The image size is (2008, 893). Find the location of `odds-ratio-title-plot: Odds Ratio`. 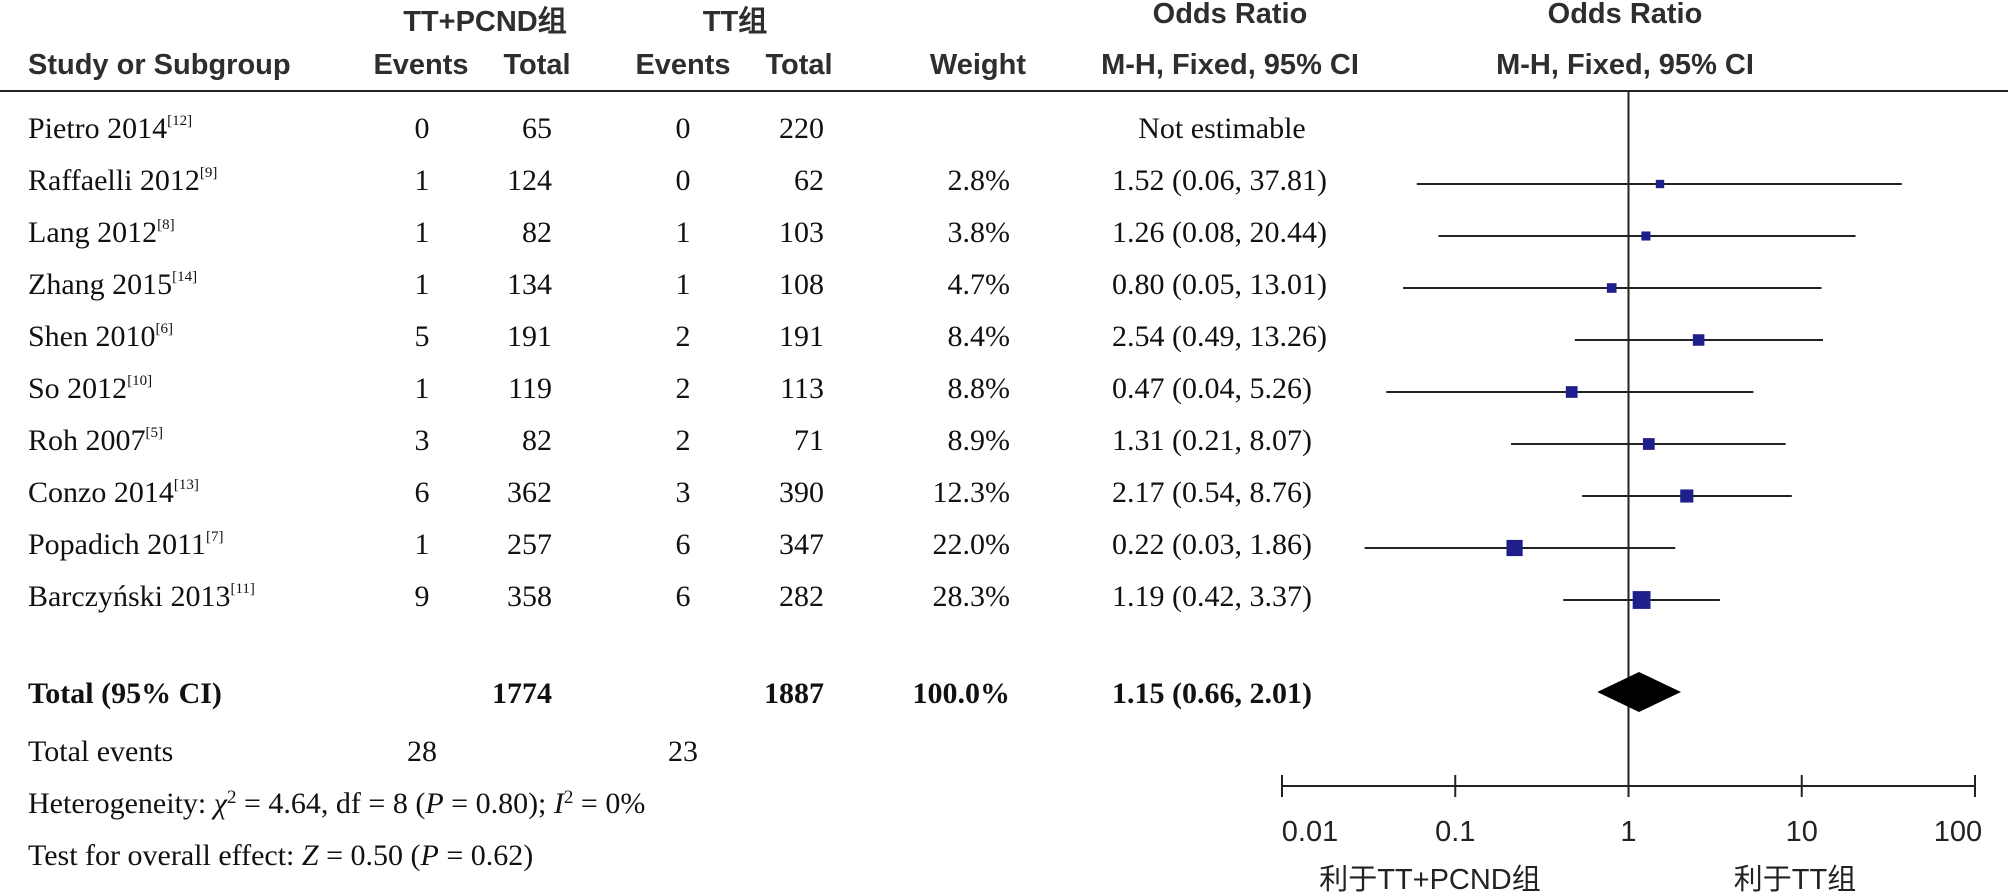

odds-ratio-title-plot: Odds Ratio is located at coordinates (1625, 15).